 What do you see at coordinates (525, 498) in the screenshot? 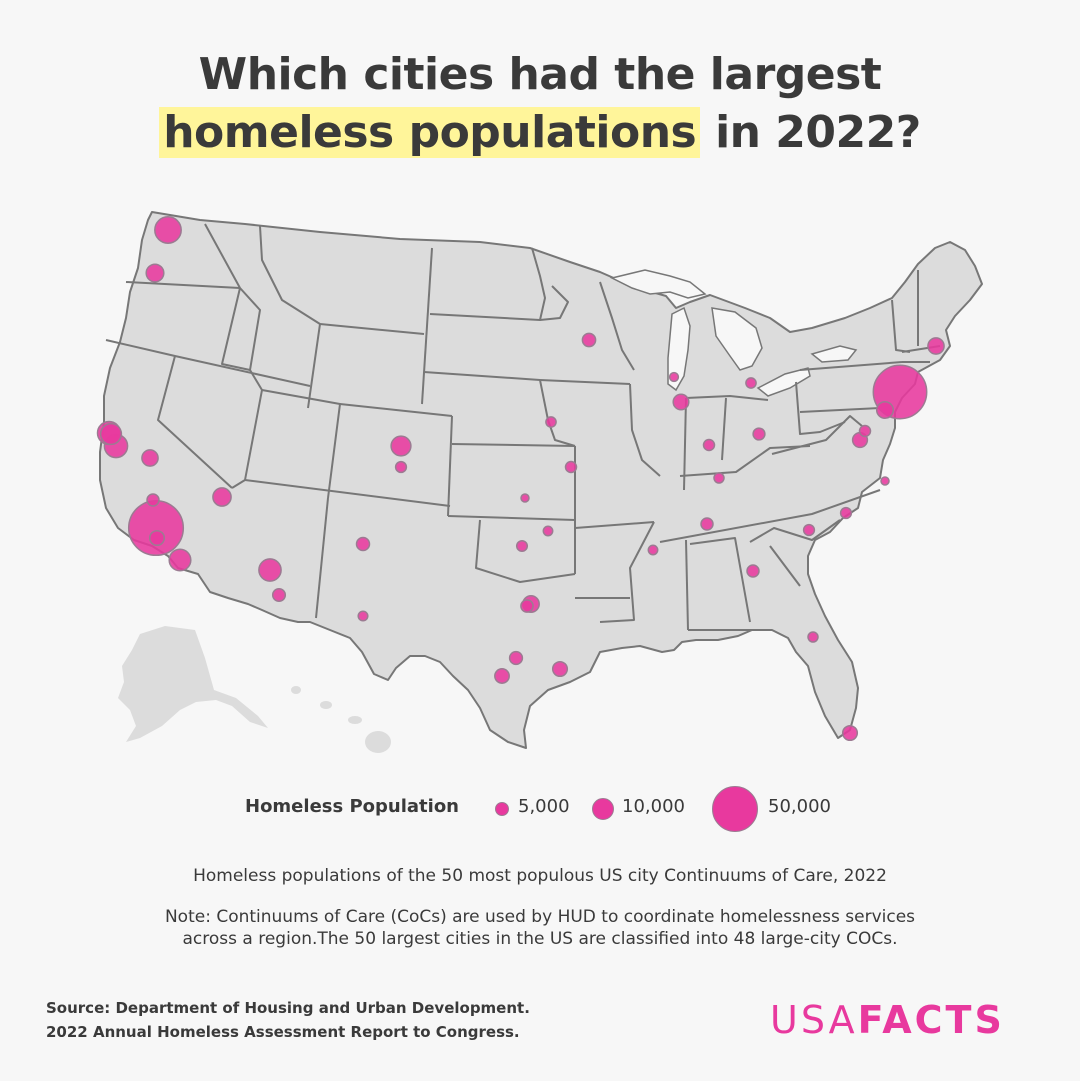
I see `bubble-wichita` at bounding box center [525, 498].